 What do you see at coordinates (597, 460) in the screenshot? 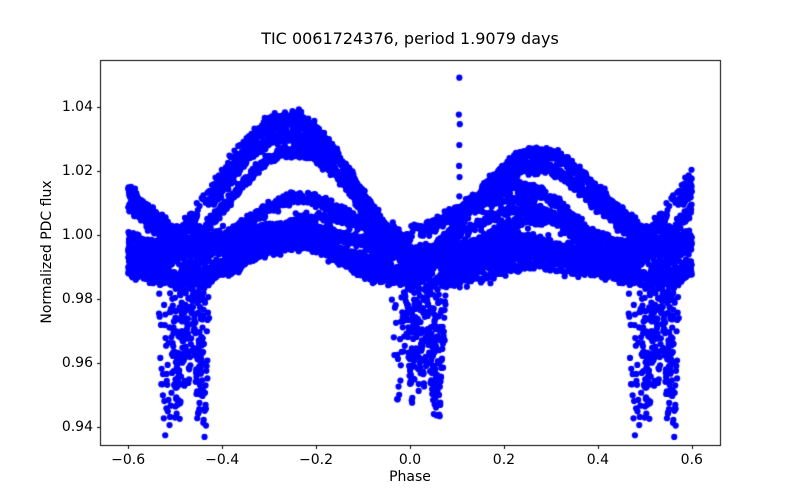
I see `x-tick-label: 0.4` at bounding box center [597, 460].